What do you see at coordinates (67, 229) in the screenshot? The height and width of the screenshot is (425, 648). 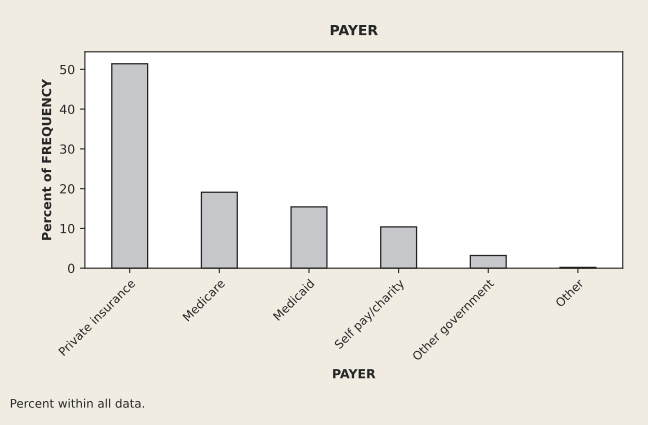 I see `y-tick-label: 10` at bounding box center [67, 229].